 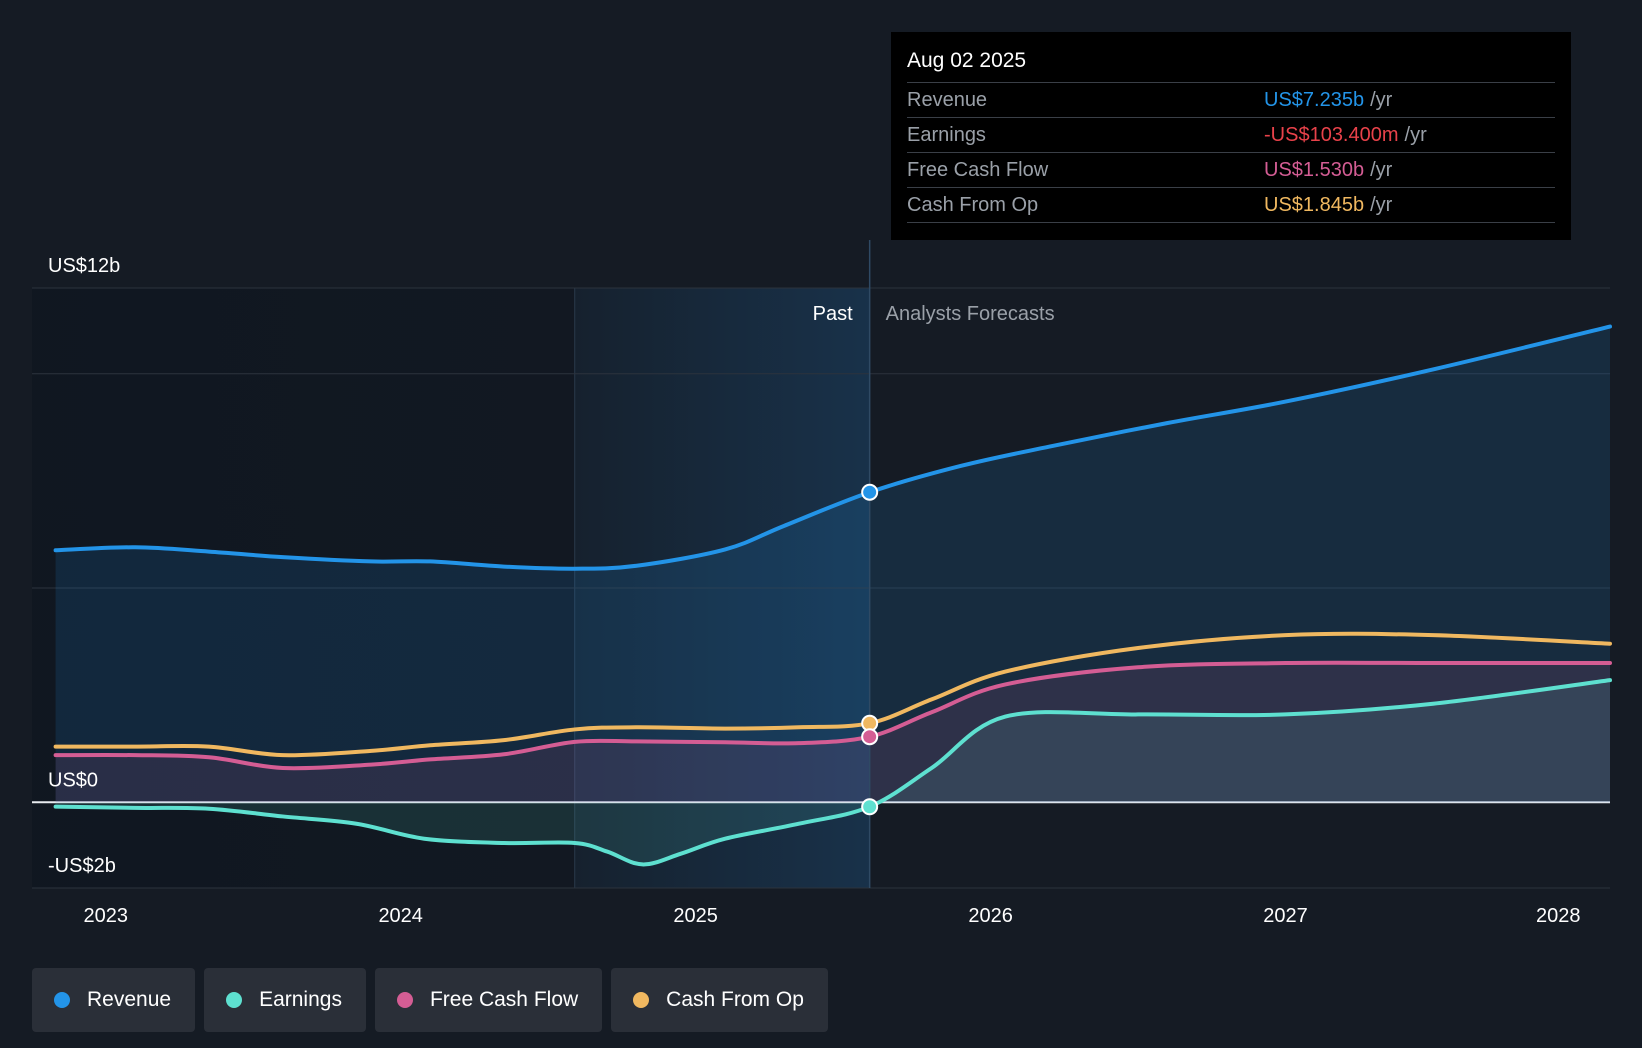 What do you see at coordinates (946, 135) in the screenshot?
I see `tooltip-label: Earnings` at bounding box center [946, 135].